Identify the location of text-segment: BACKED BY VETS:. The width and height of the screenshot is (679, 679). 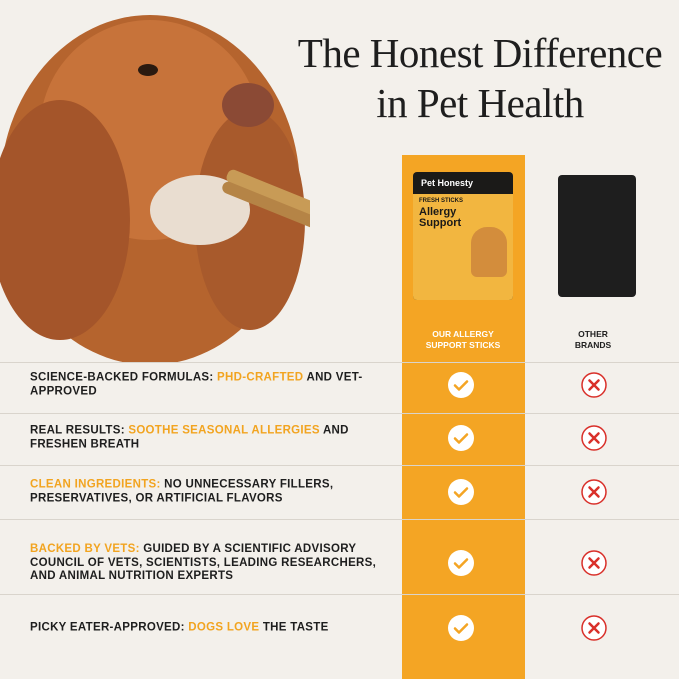
(85, 548).